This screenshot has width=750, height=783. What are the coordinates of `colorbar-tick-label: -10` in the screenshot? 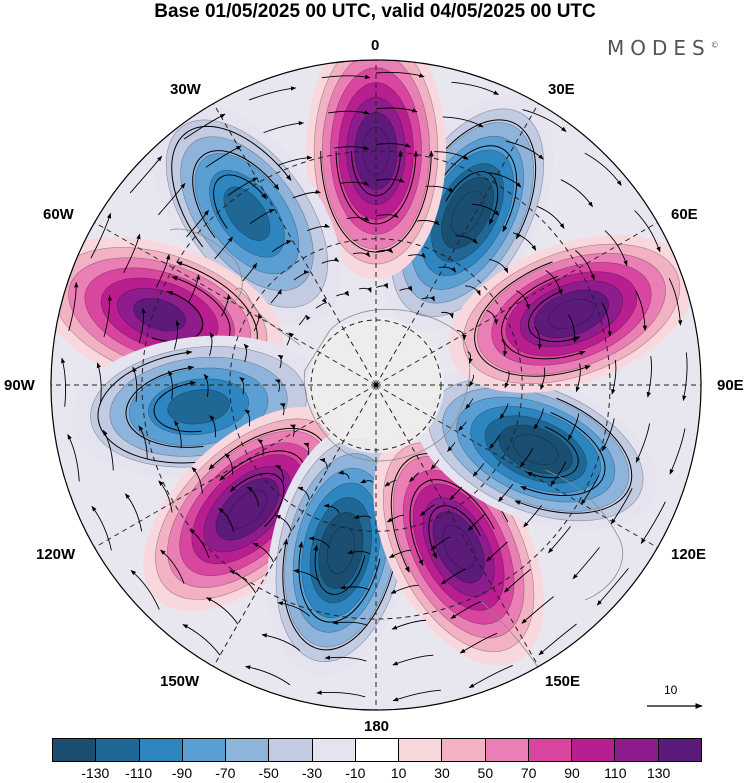 It's located at (355, 773).